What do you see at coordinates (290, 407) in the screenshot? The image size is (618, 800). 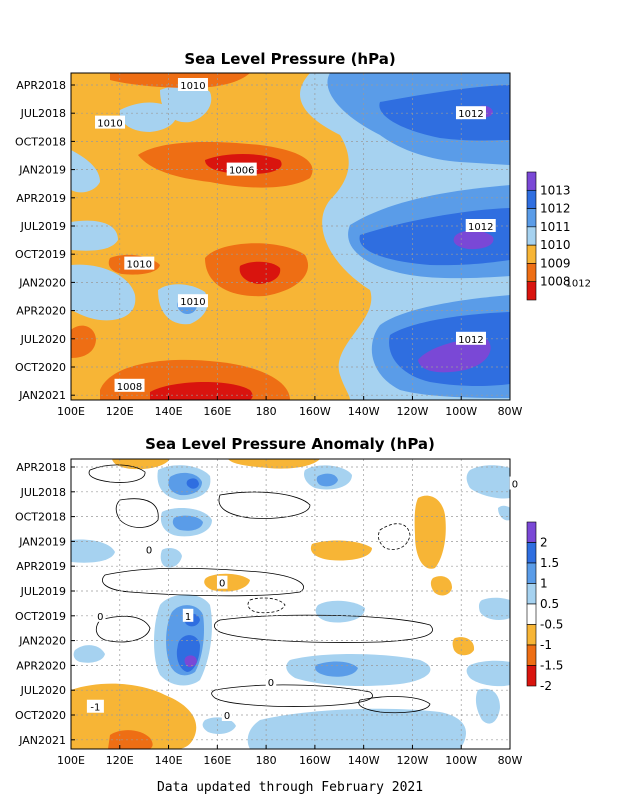 I see `slp-x-ticks: 100E 120E 140E 160E 180 160W 140W 120W 100W 80W` at bounding box center [290, 407].